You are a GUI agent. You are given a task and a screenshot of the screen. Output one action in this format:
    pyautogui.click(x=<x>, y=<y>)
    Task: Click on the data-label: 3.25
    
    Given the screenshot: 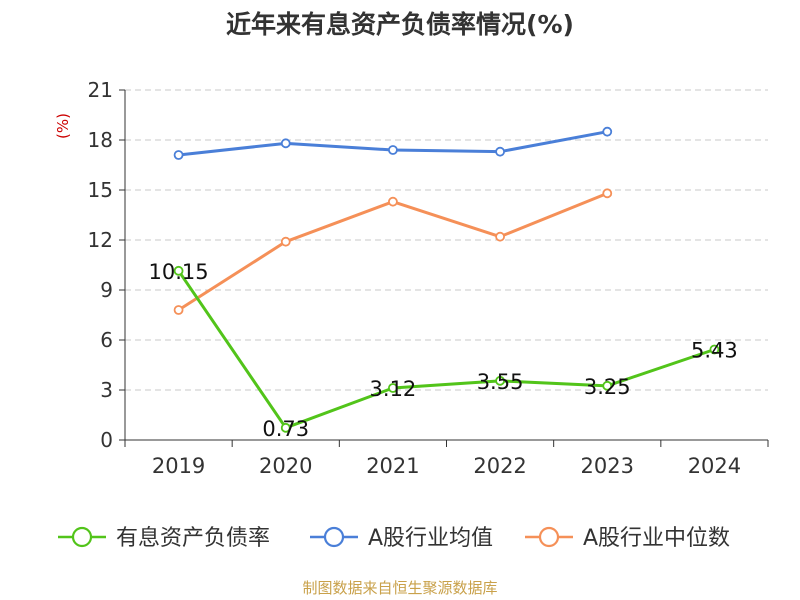 What is the action you would take?
    pyautogui.click(x=607, y=387)
    